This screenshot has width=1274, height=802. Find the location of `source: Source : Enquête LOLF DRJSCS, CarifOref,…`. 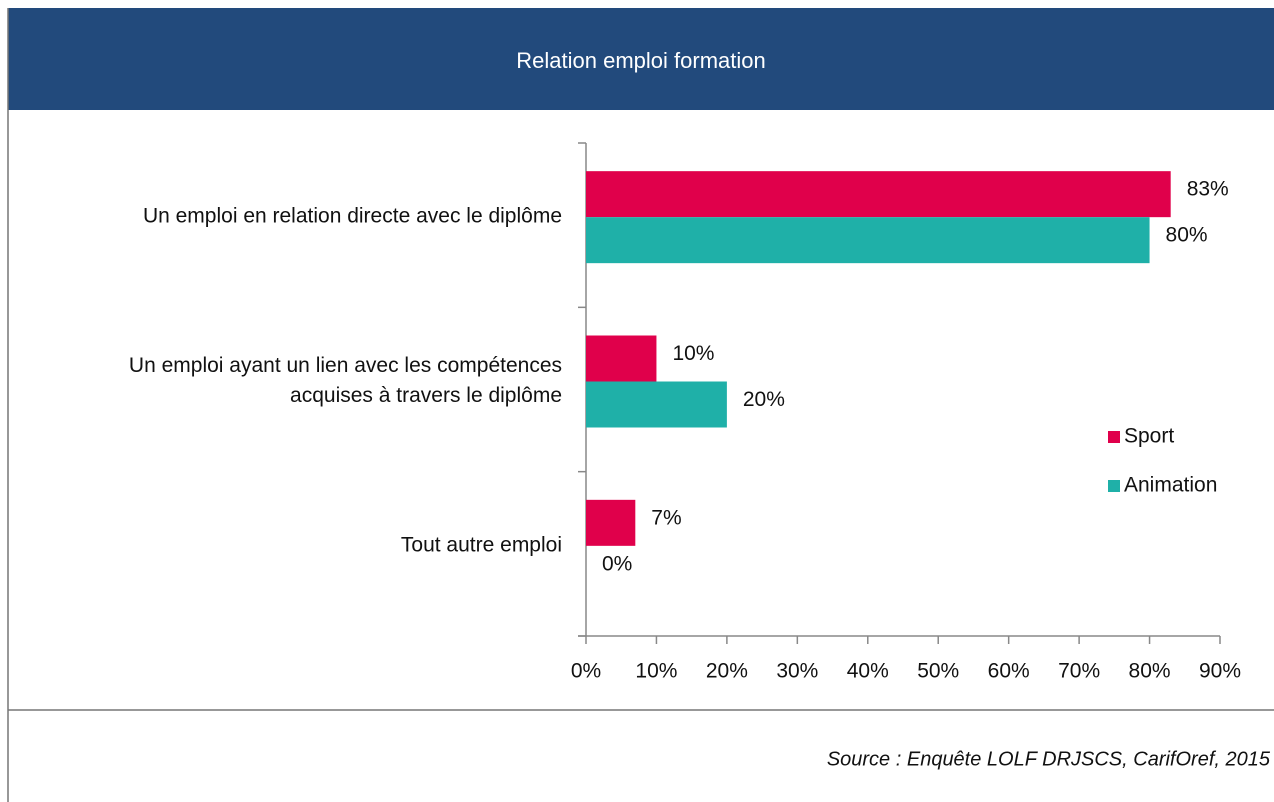

source: Source : Enquête LOLF DRJSCS, CarifOref,… is located at coordinates (1049, 759).